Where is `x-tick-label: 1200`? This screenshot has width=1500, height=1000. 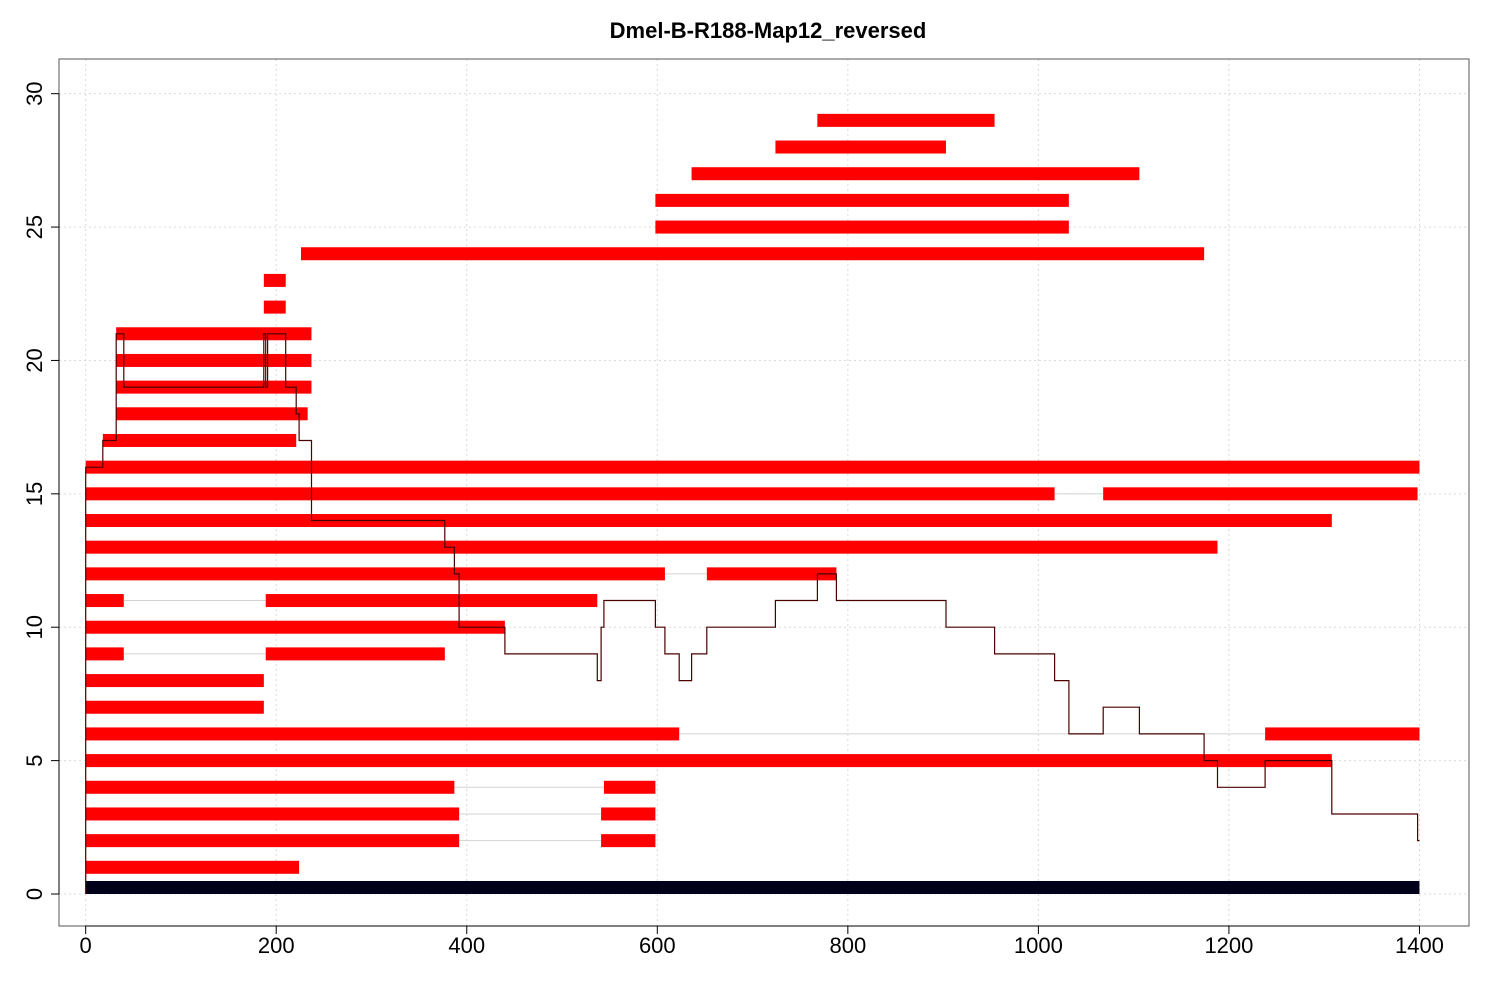
x-tick-label: 1200 is located at coordinates (1228, 945).